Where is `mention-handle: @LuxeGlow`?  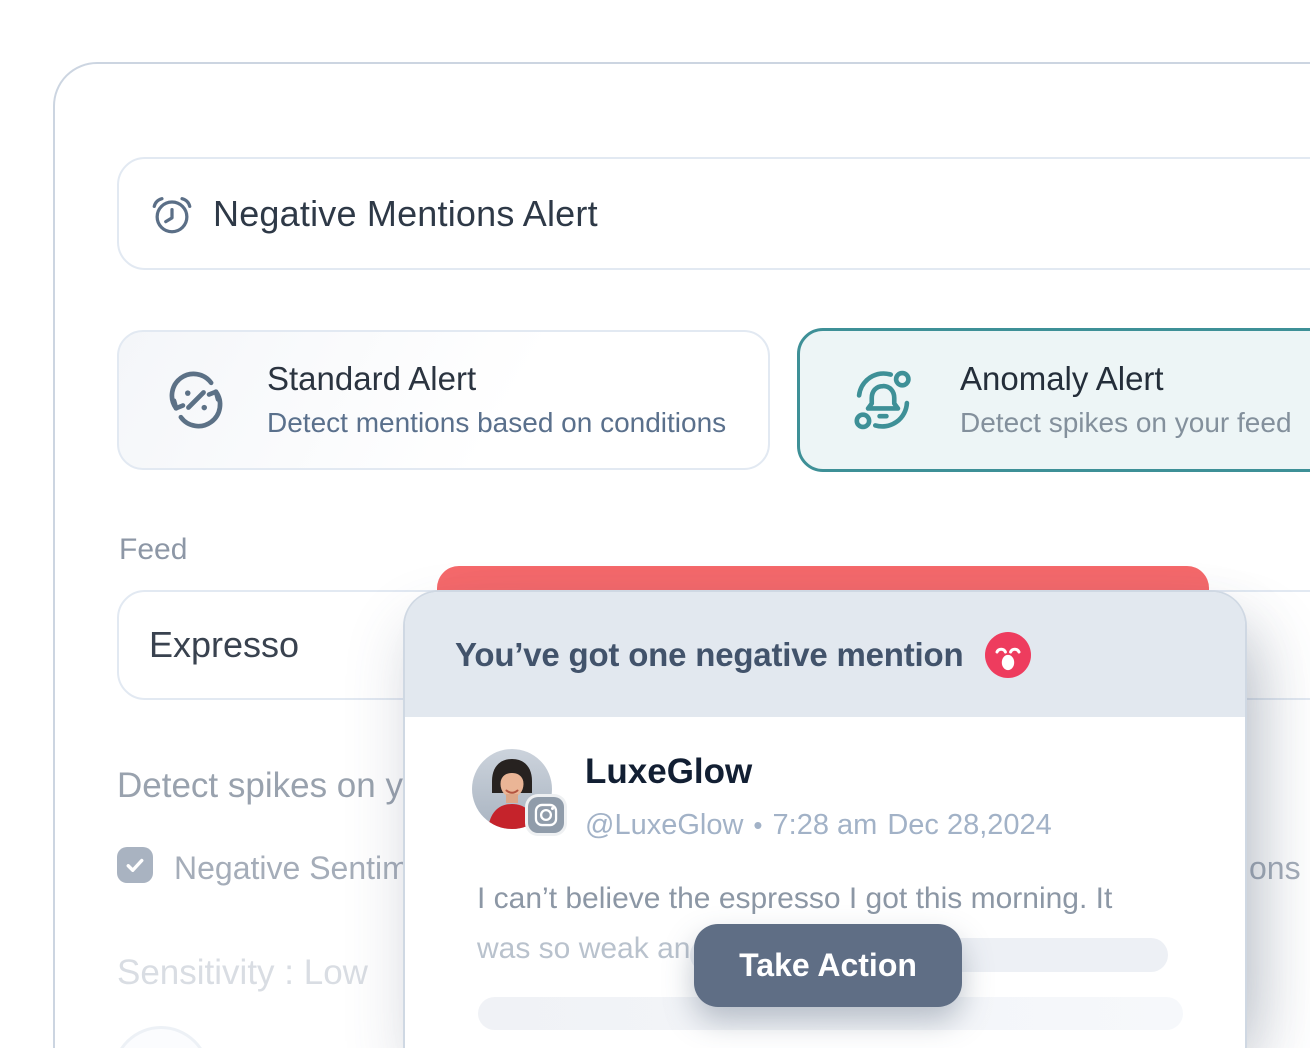
mention-handle: @LuxeGlow is located at coordinates (664, 825).